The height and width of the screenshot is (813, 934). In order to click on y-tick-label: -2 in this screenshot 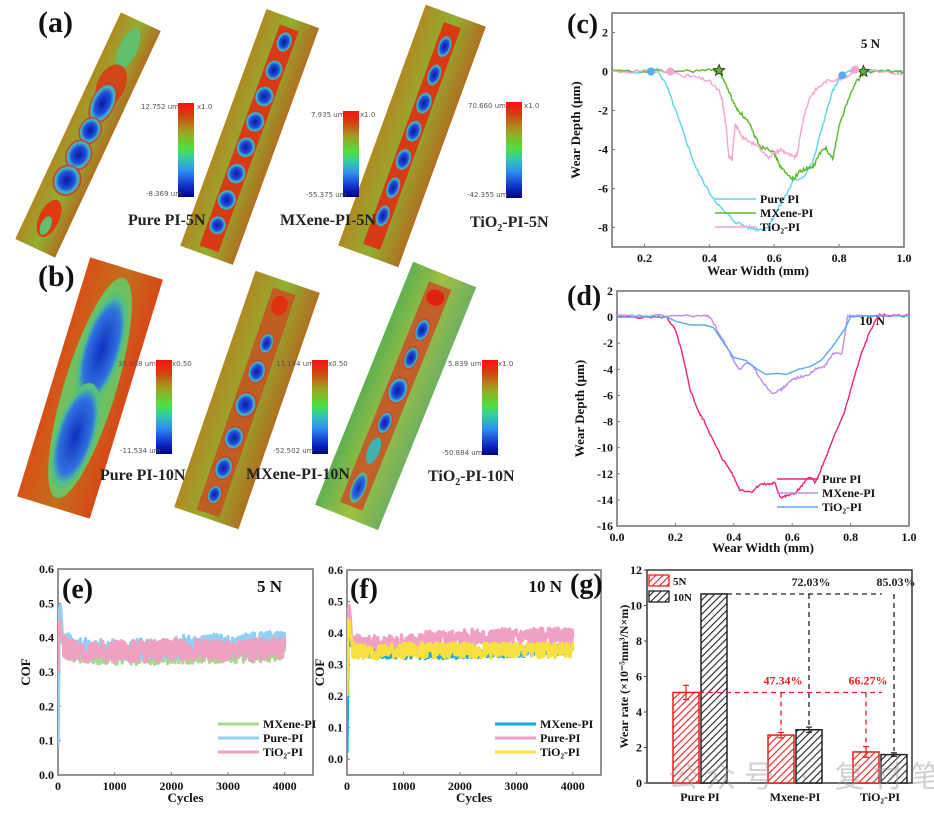, I will do `click(608, 343)`.